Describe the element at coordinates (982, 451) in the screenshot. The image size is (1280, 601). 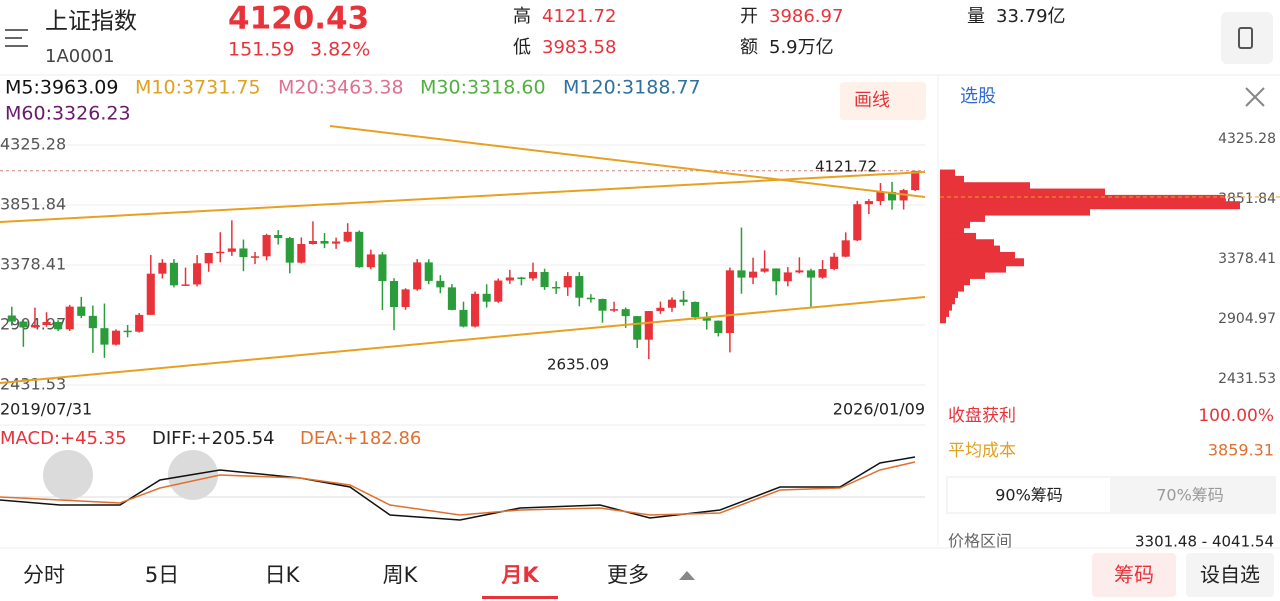
I see `cost-label: 平均成本` at that location.